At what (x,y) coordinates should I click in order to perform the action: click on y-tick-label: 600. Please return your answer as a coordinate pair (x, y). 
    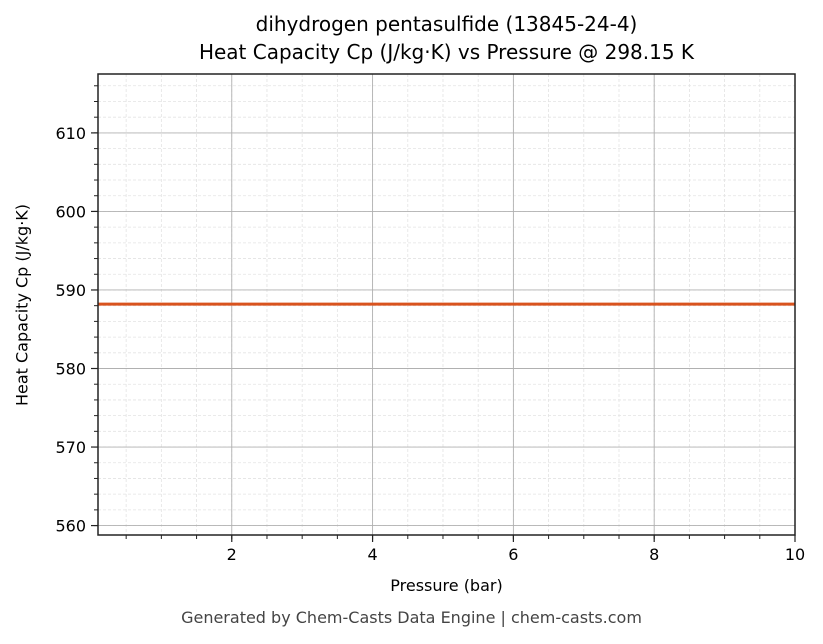
    Looking at the image, I should click on (70, 211).